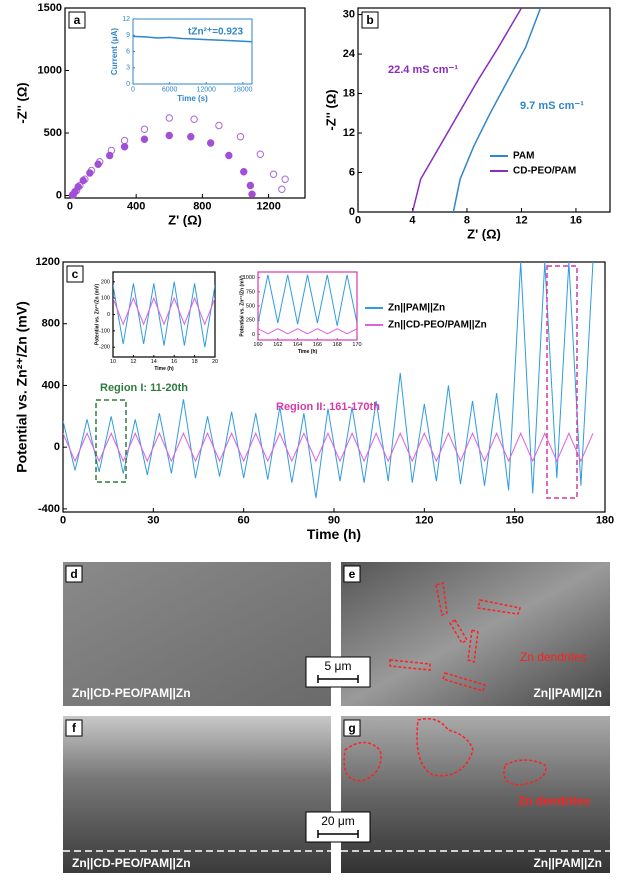 The width and height of the screenshot is (624, 881). Describe the element at coordinates (334, 521) in the screenshot. I see `x-tick-label: 90` at that location.